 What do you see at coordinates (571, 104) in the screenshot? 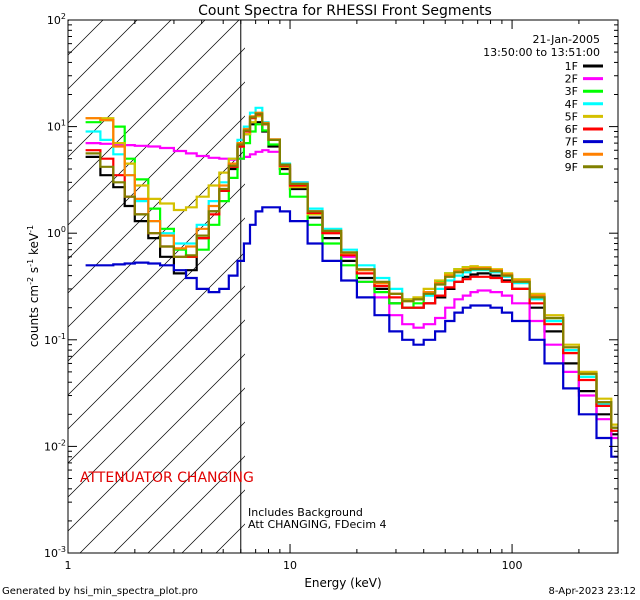
I see `legend-label-4f: 4F` at bounding box center [571, 104].